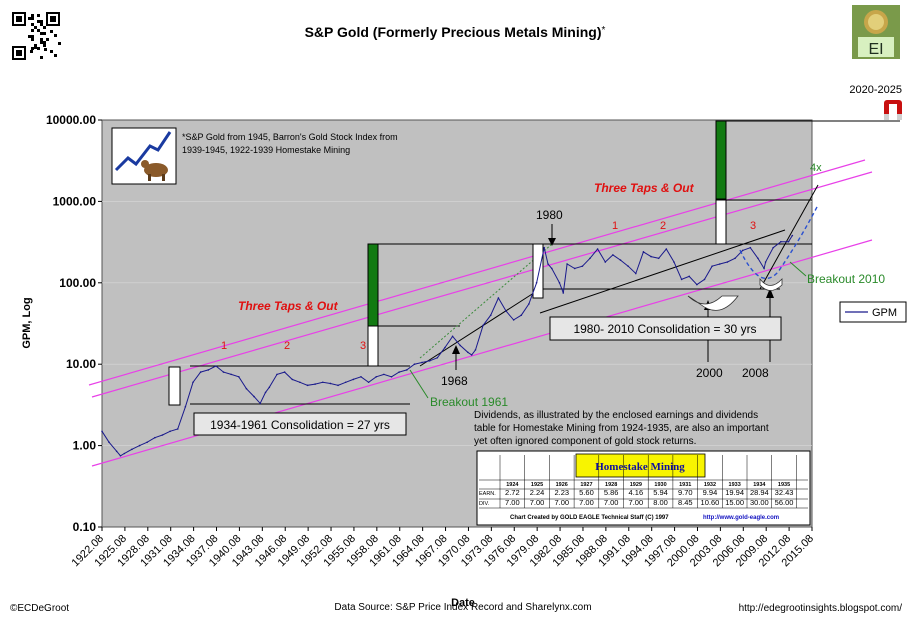 The image size is (911, 623). I want to click on div-row-label: DIV., so click(484, 504).